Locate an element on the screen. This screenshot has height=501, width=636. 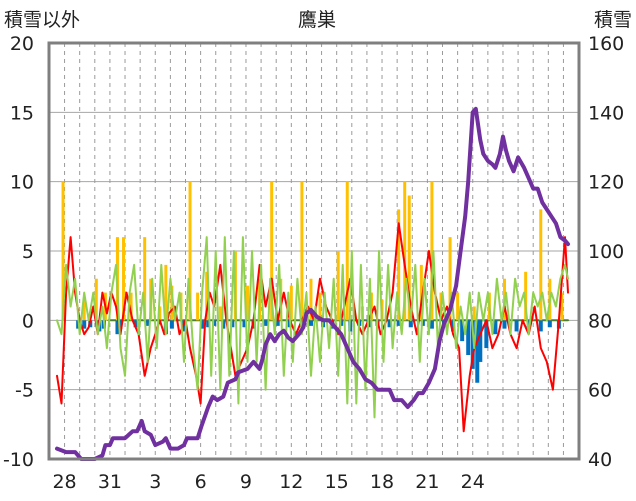
x-ticks: 28 31 3 6 9 12 15 18 21 24 is located at coordinates (268, 482).